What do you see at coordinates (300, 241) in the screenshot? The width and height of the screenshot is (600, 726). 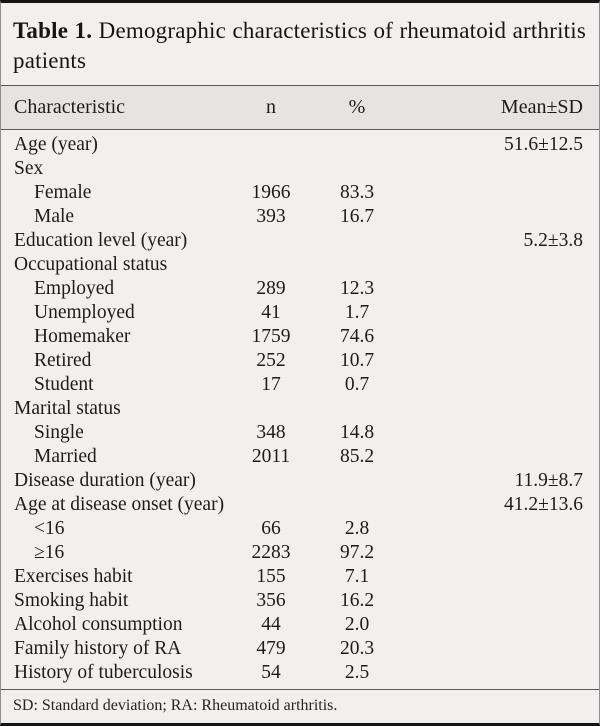 I see `table-row: Education level (year) 5.2±3.8` at bounding box center [300, 241].